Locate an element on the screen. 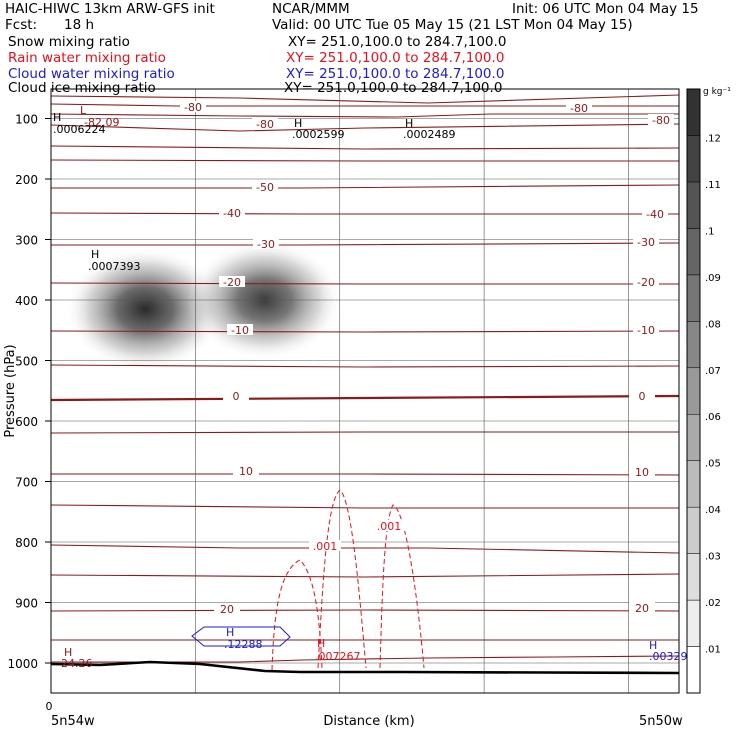 This screenshot has width=740, height=740. y-tick-label: 900 is located at coordinates (26, 604).